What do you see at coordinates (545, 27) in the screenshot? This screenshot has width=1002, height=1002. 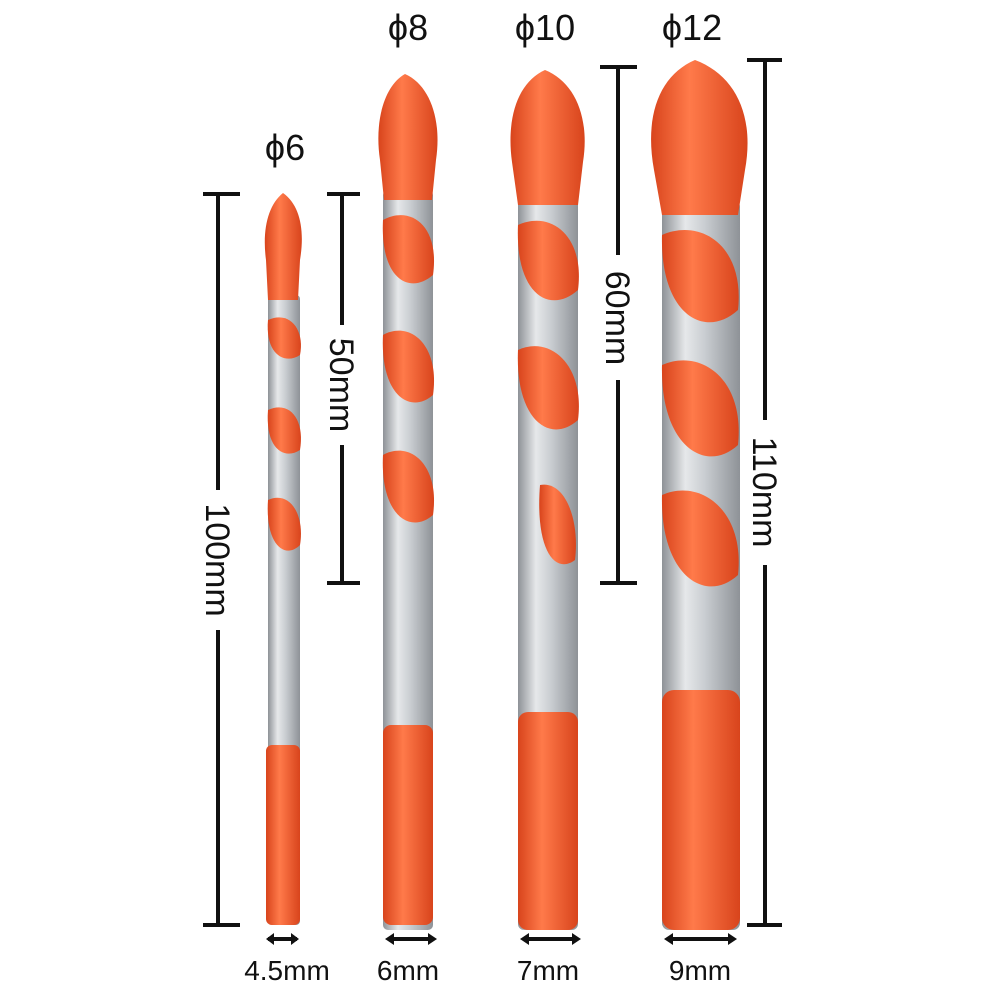 I see `diameter-label-3: ϕ10` at bounding box center [545, 27].